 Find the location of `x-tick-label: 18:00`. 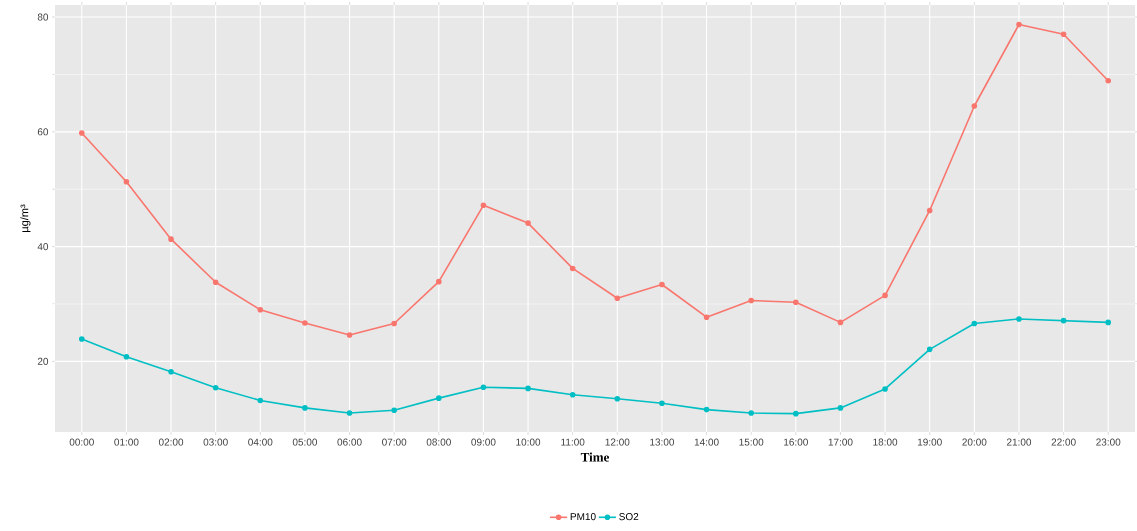

x-tick-label: 18:00 is located at coordinates (885, 442).